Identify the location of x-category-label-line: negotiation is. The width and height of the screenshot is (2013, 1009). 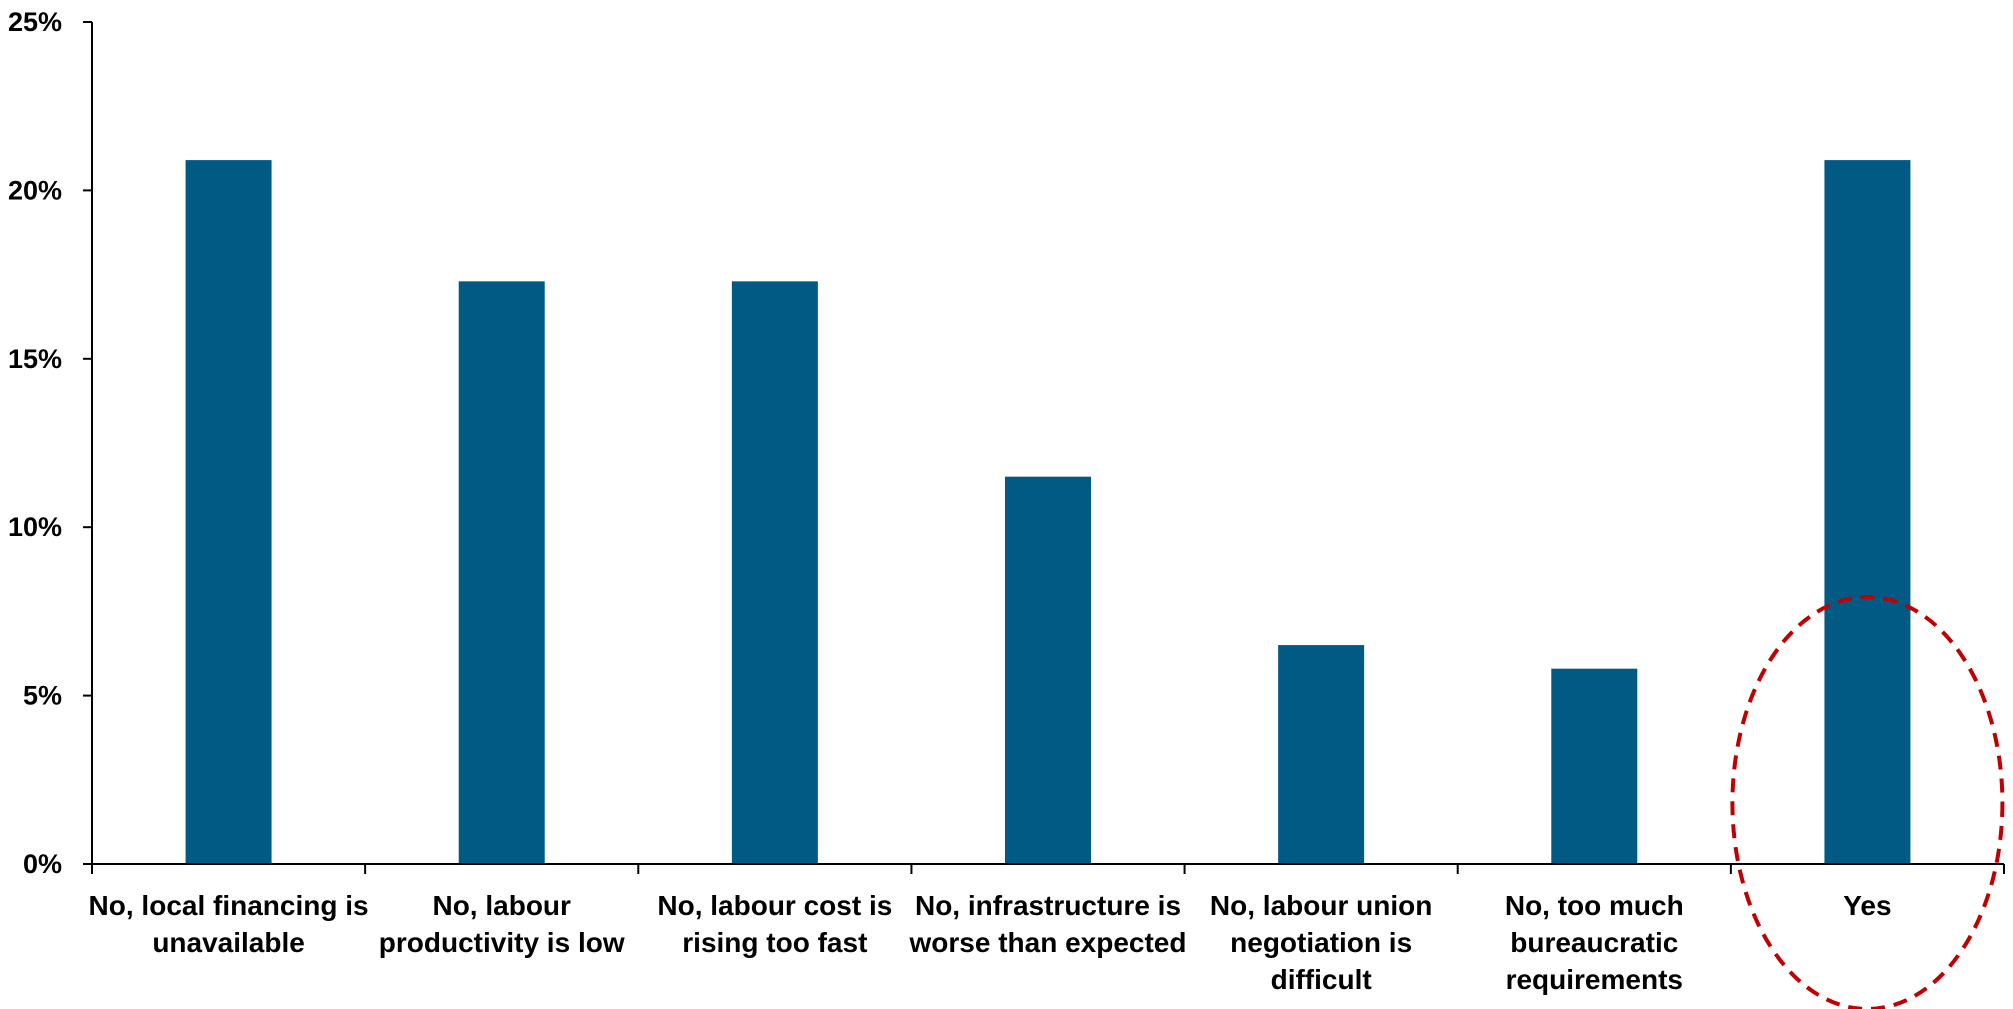
(1321, 942).